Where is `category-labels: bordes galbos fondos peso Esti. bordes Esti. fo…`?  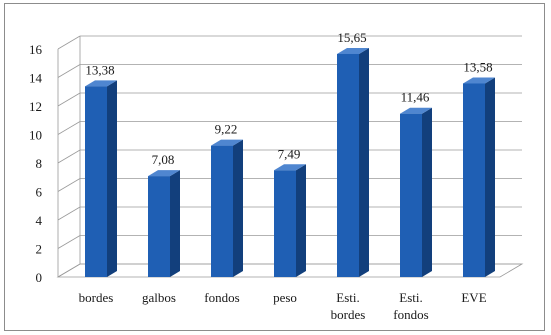
category-labels: bordes galbos fondos peso Esti. bordes Esti. fo… is located at coordinates (283, 306).